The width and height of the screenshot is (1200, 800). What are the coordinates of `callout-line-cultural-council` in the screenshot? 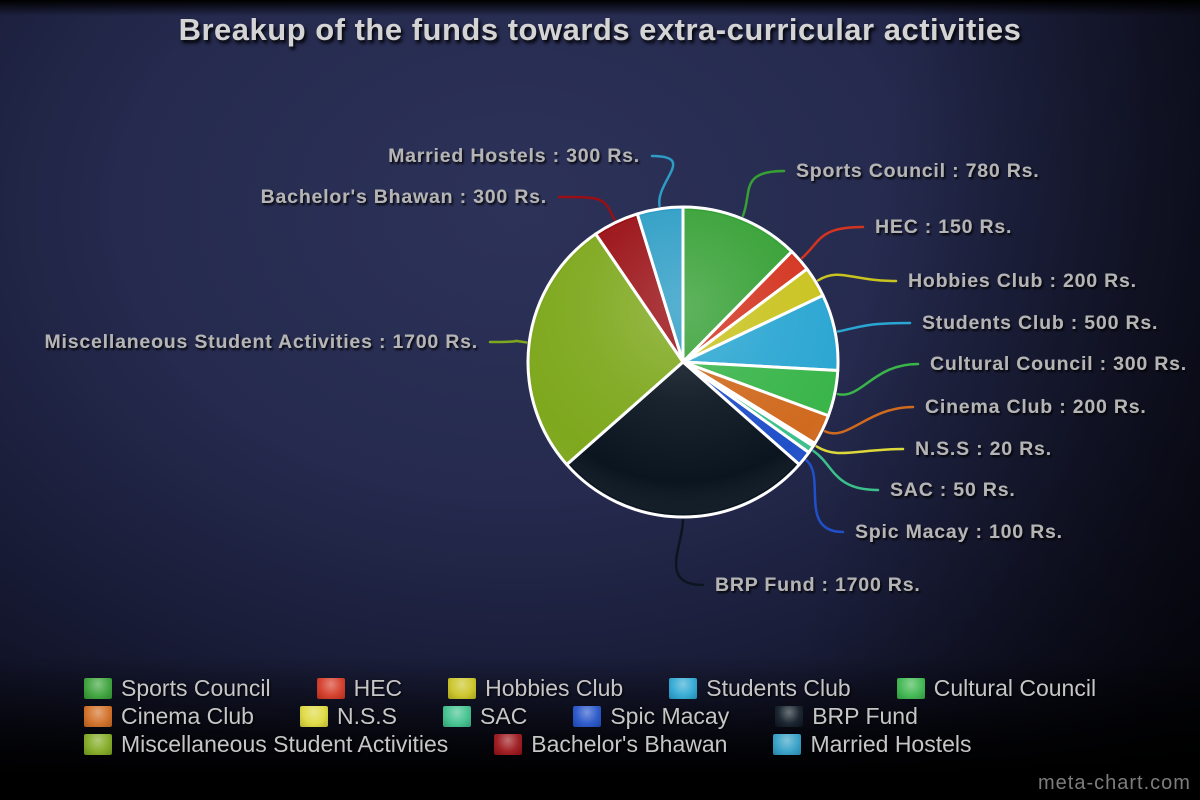 It's located at (878, 379).